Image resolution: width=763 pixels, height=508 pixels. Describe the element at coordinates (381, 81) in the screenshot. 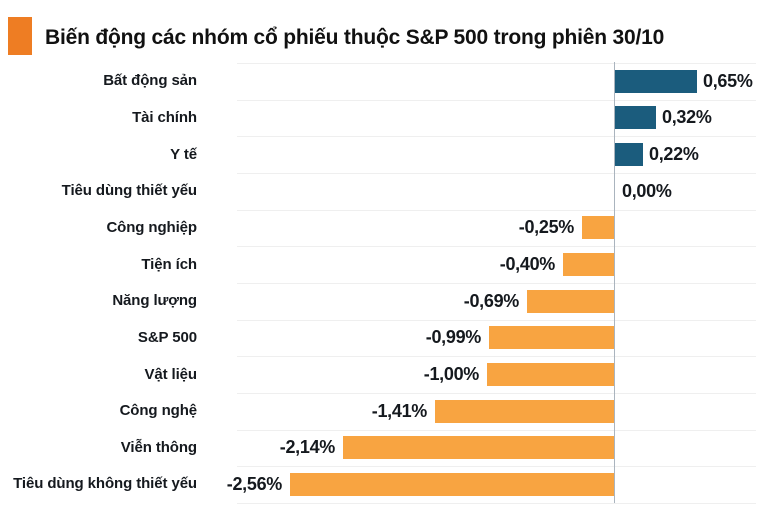

I see `chart-row: Bất động sản 0,65%` at that location.